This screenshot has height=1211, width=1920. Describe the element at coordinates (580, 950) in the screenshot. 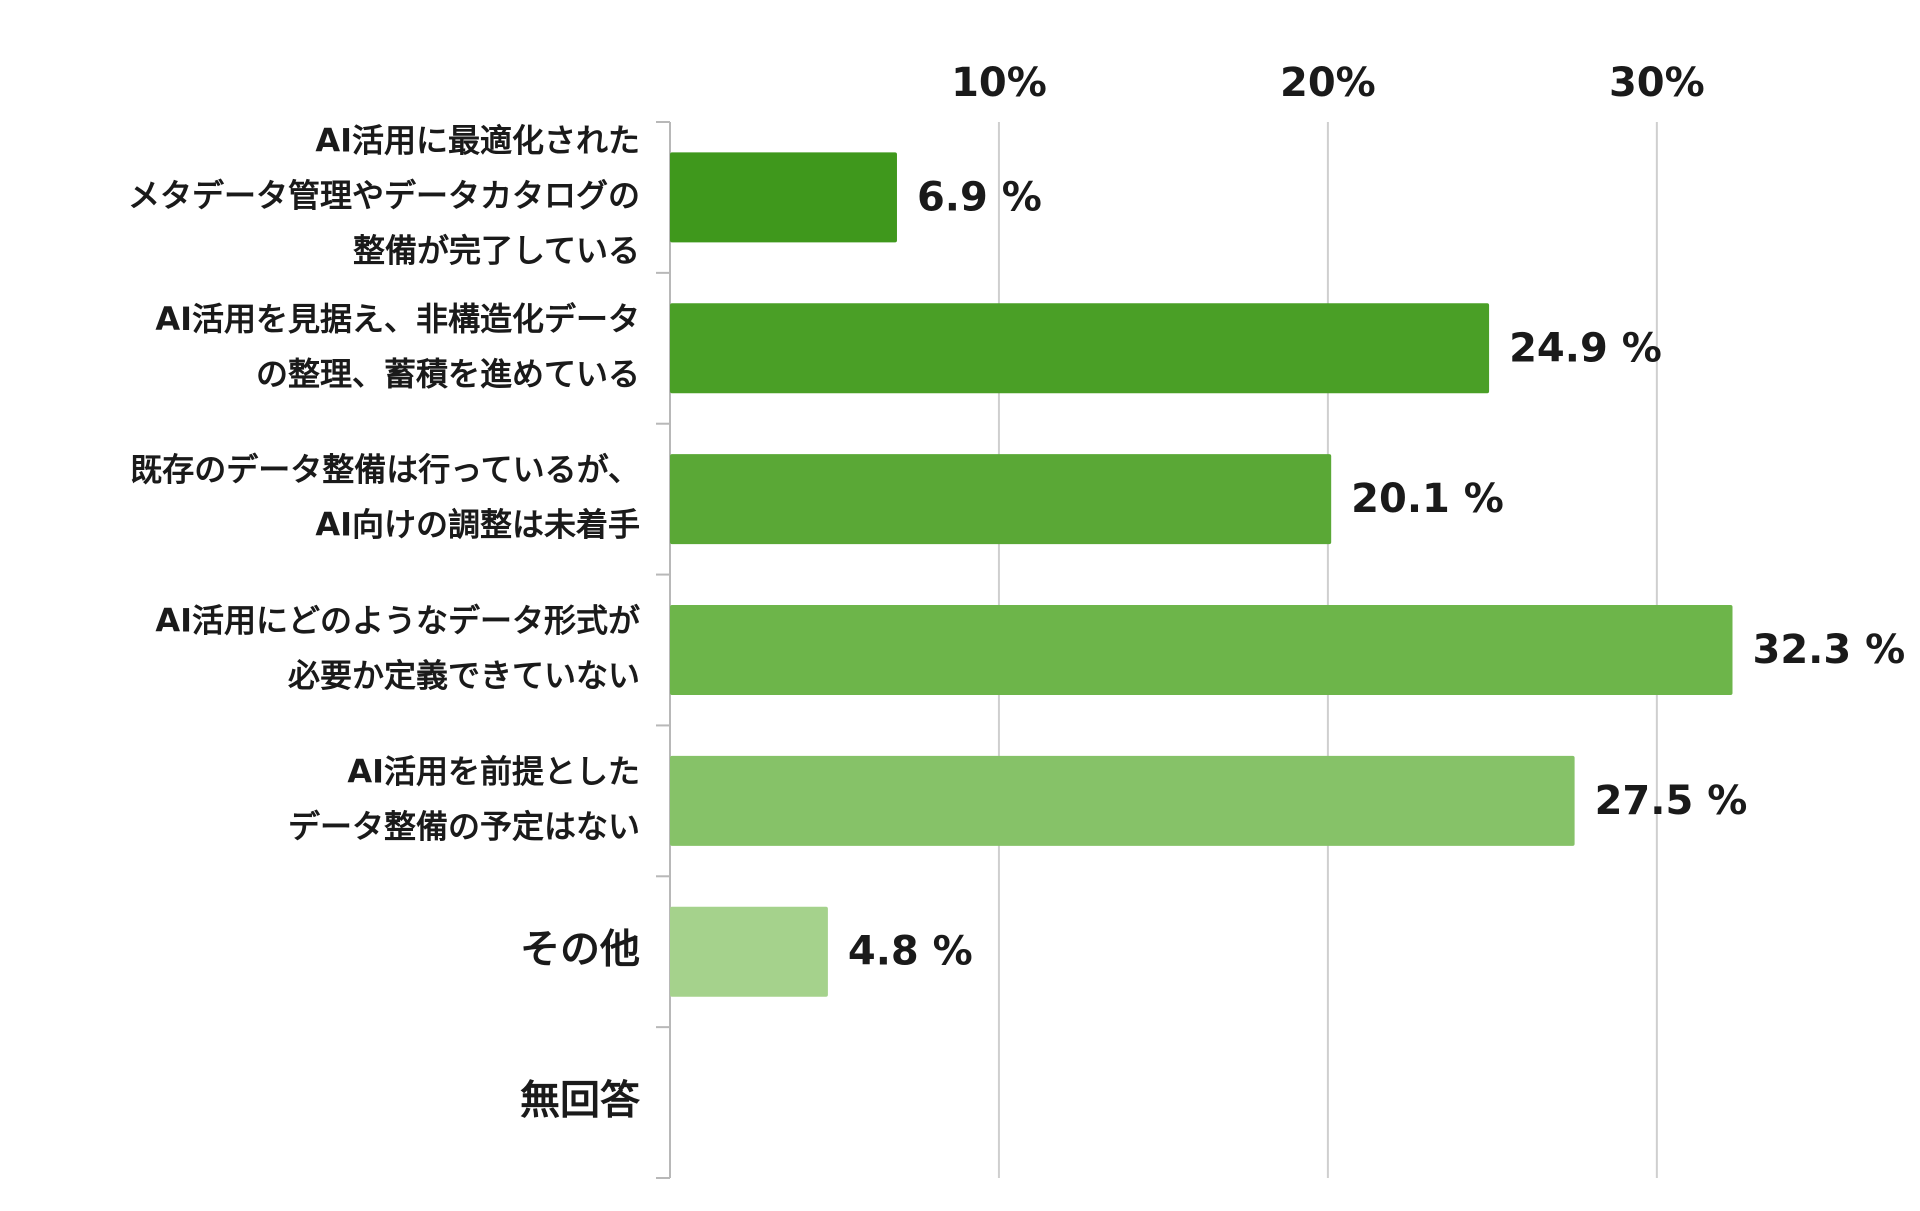

I see `category-label: その他` at that location.